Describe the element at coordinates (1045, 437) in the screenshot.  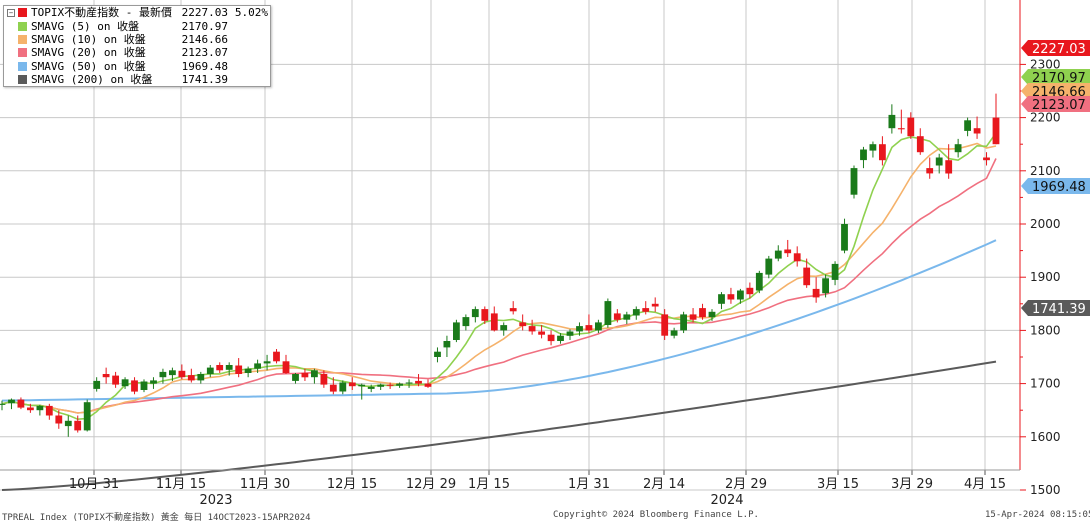
I see `y-tick-label: 1600` at that location.